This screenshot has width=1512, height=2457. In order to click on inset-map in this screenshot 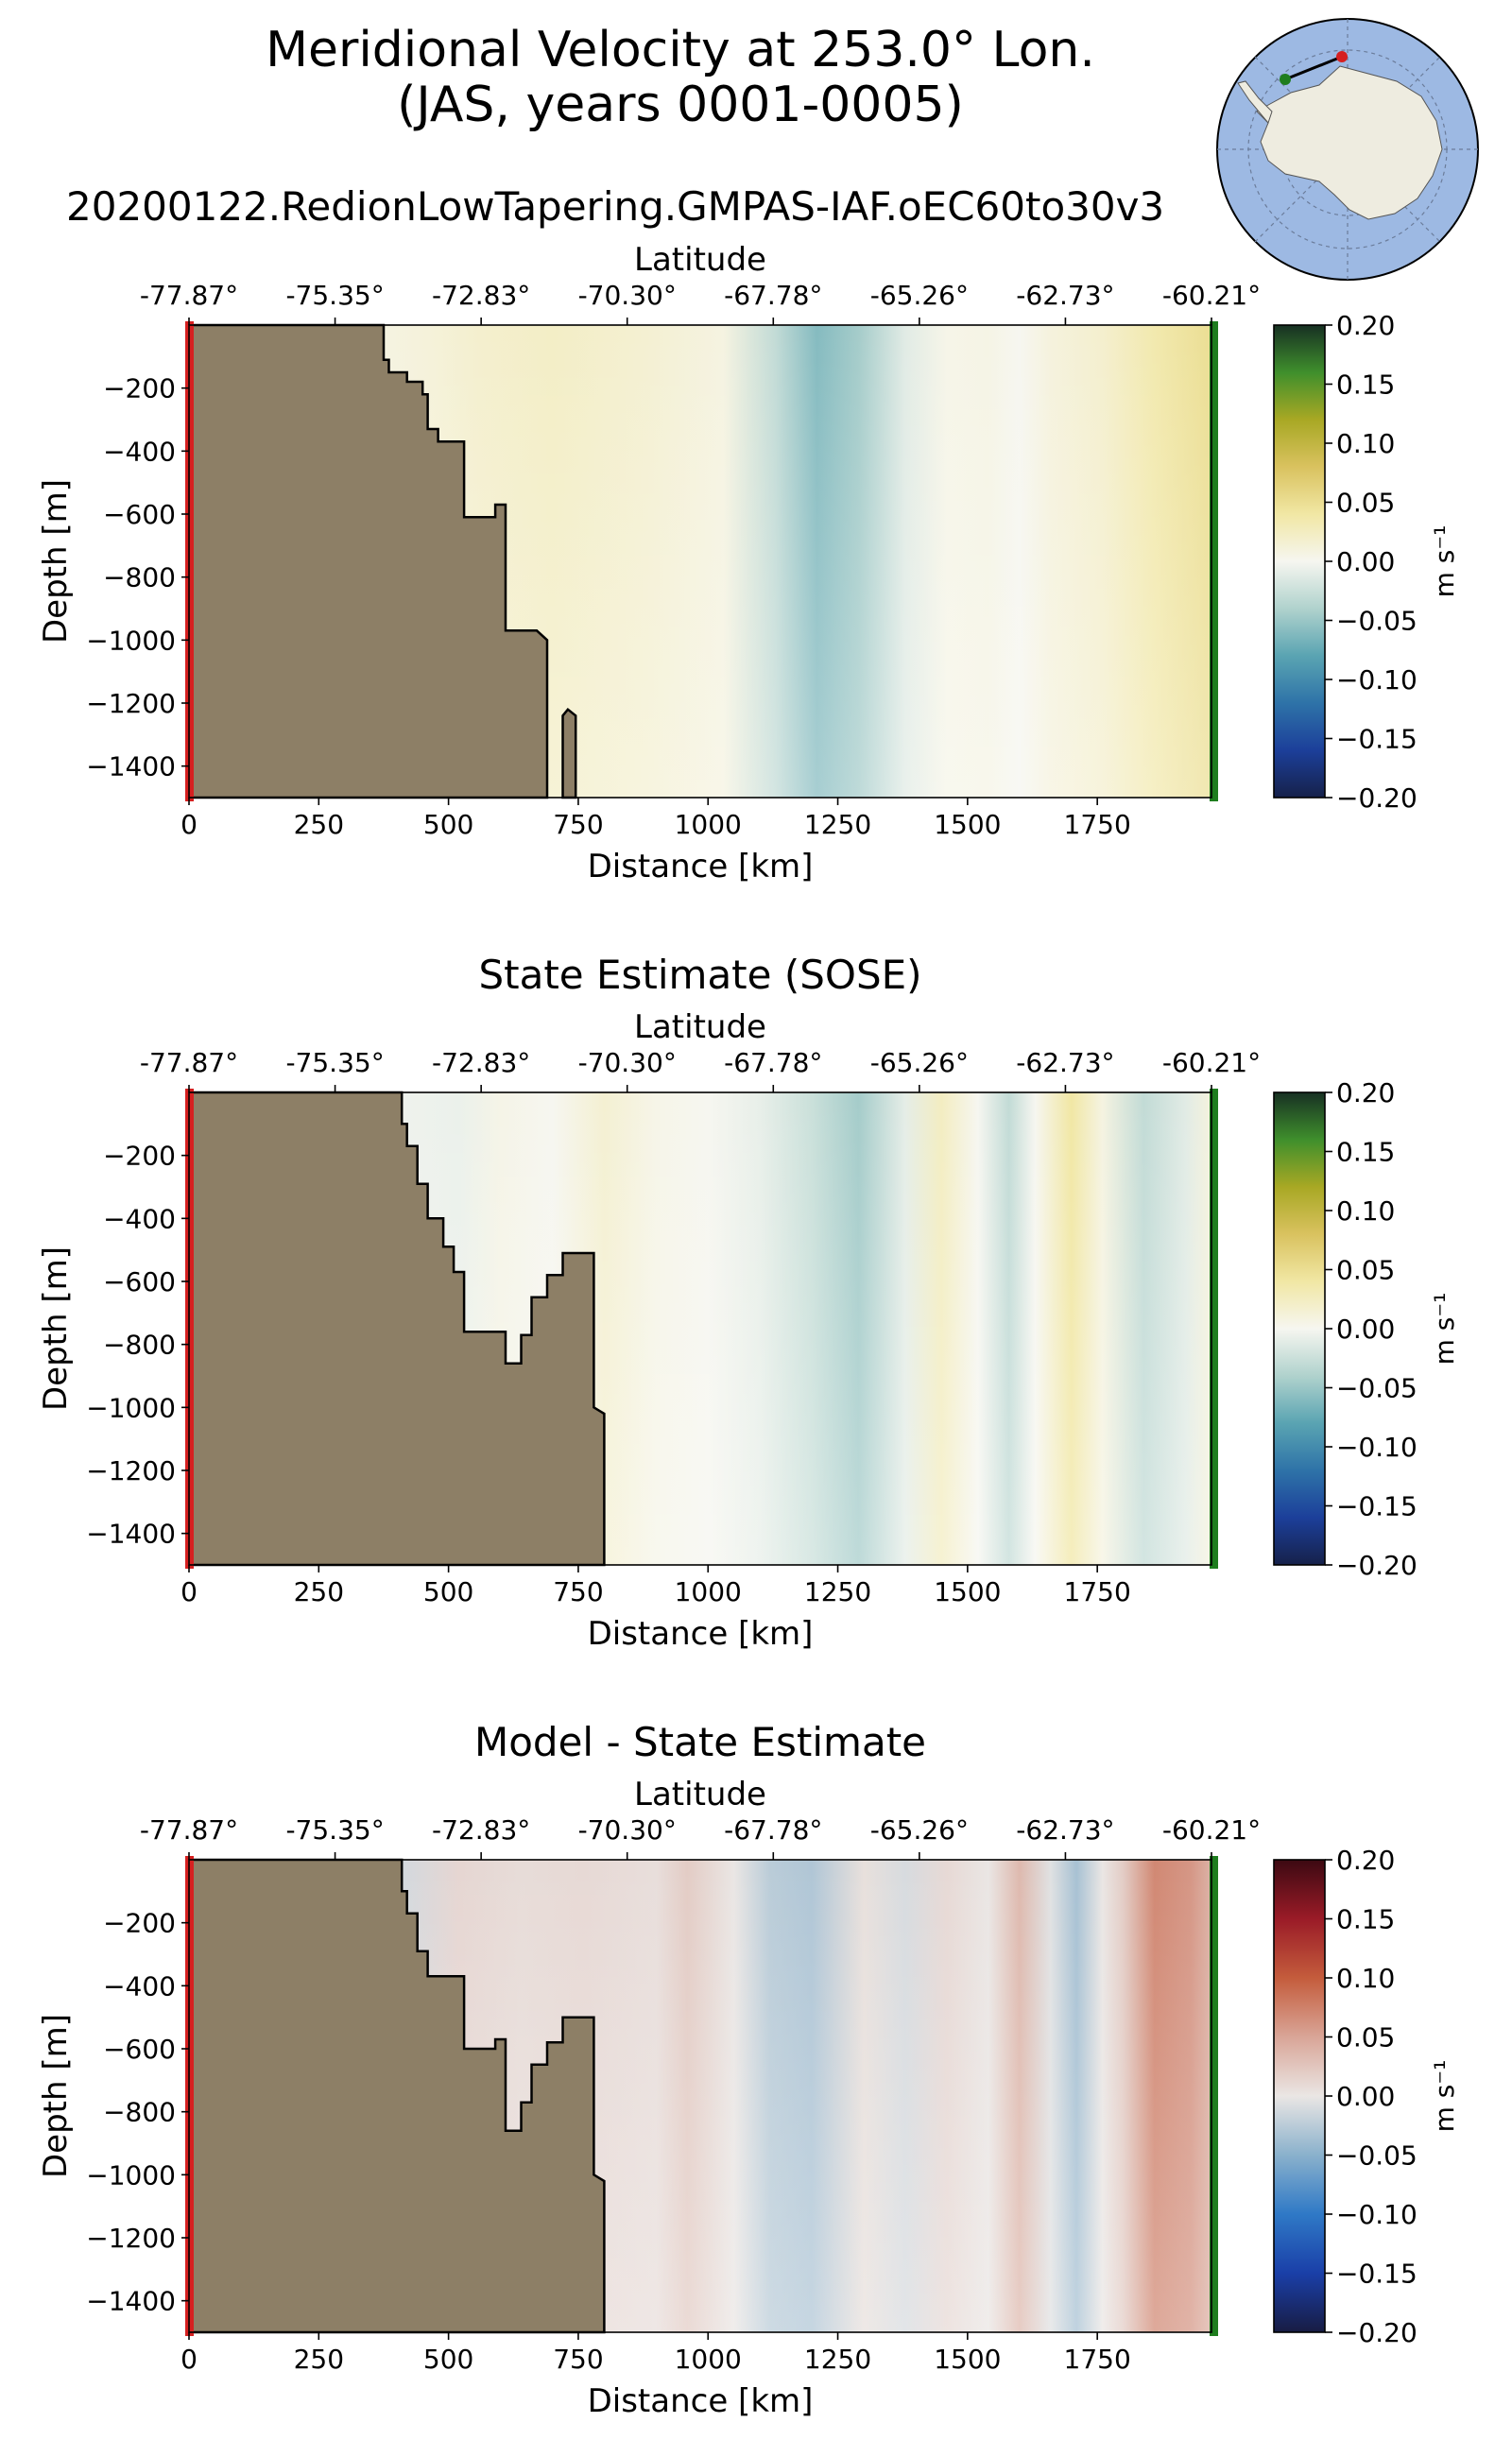, I will do `click(1347, 149)`.